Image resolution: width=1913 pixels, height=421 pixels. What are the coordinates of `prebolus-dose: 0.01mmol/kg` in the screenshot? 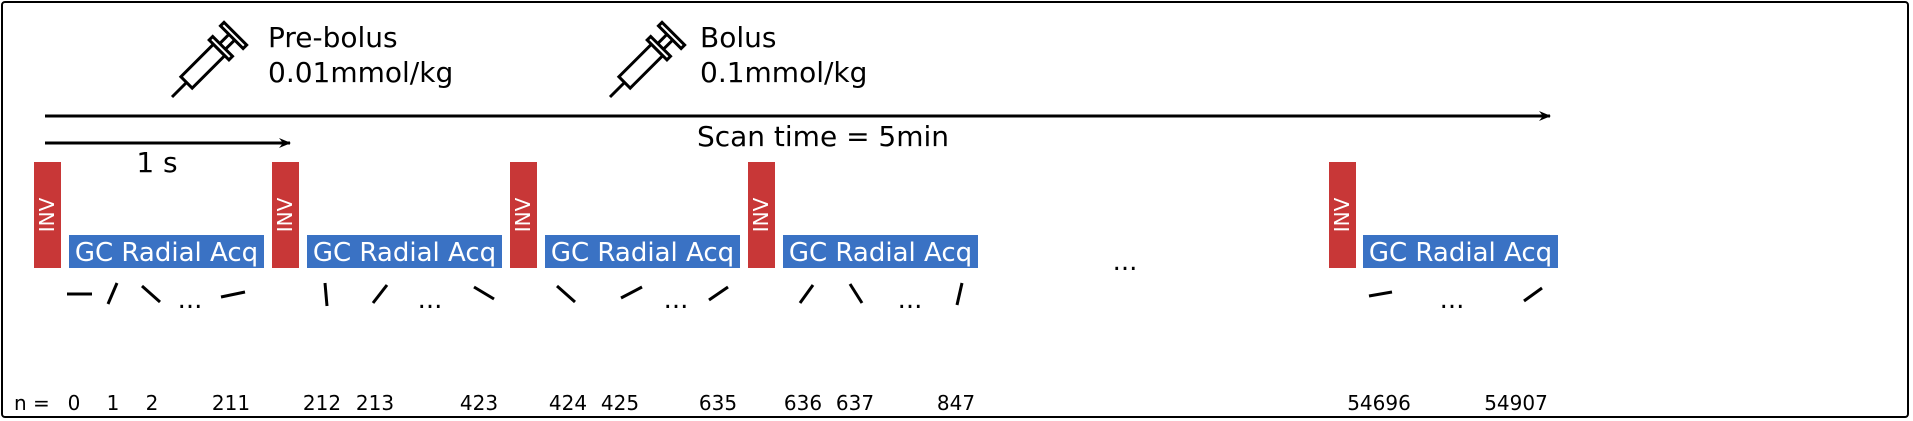 It's located at (360, 72).